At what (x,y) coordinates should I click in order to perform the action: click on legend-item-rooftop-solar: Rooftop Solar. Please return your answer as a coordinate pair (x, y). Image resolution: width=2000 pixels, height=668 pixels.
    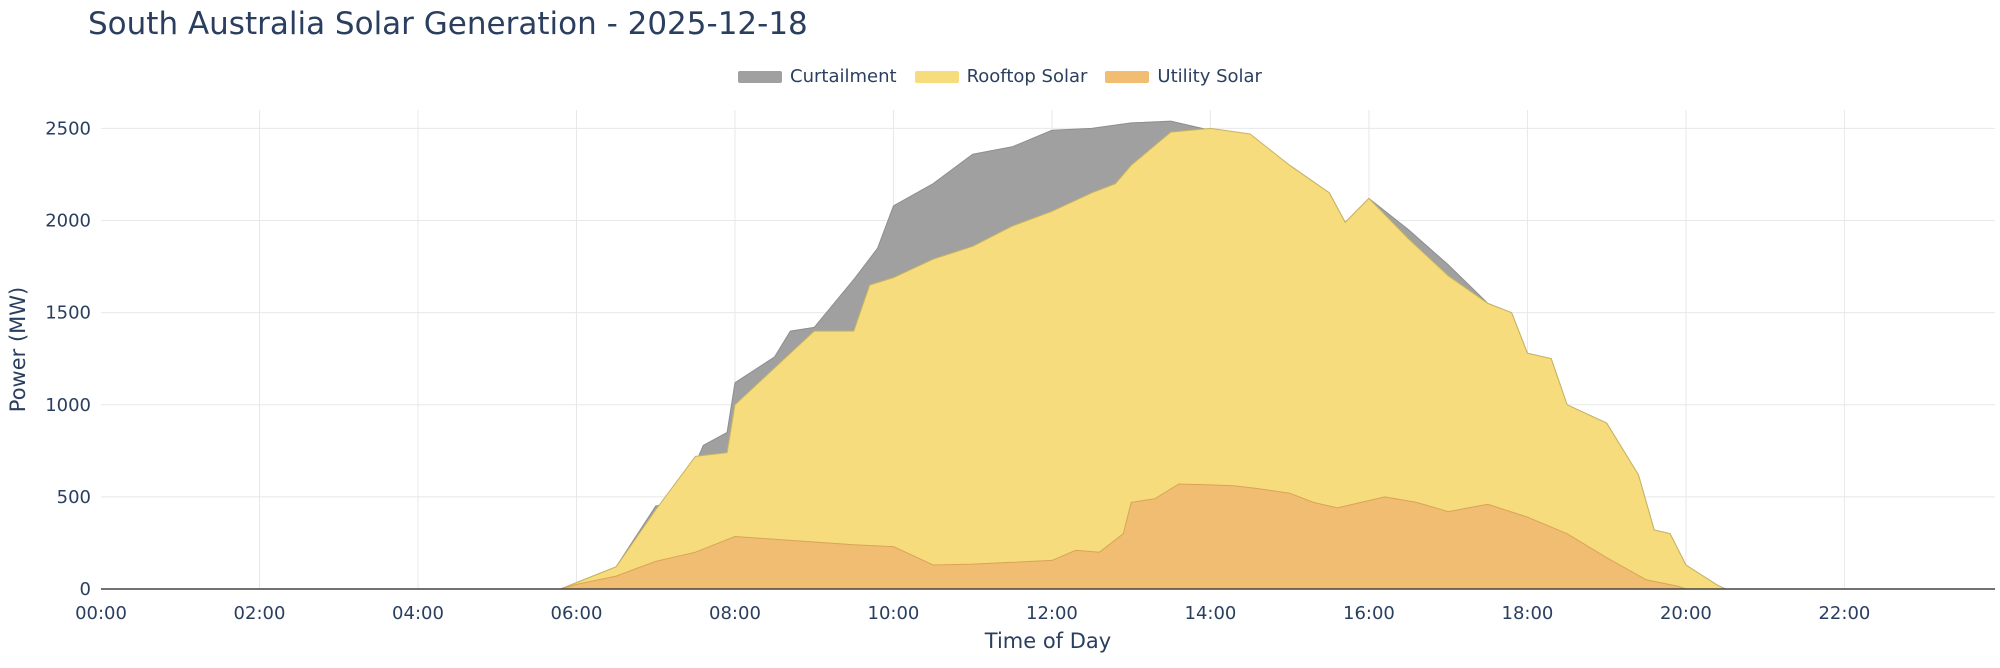
    Looking at the image, I should click on (1001, 76).